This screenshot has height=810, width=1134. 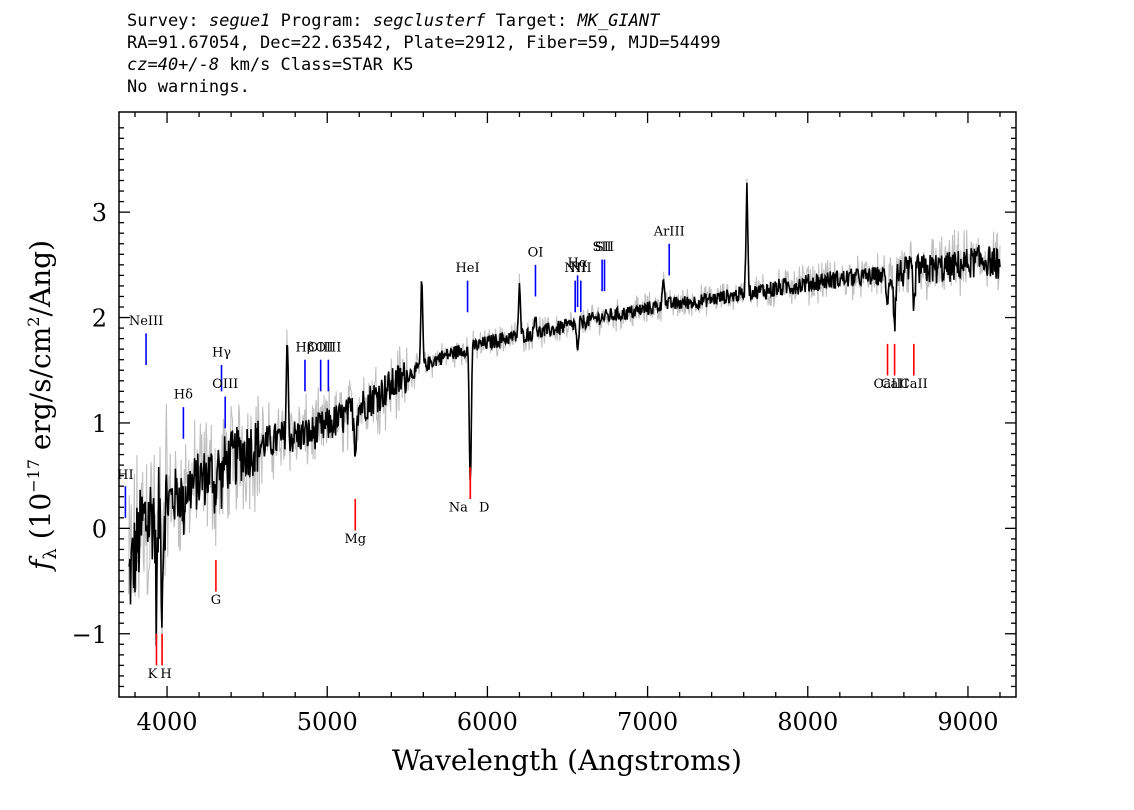 I want to click on y-tick-label: 0, so click(x=99, y=529).